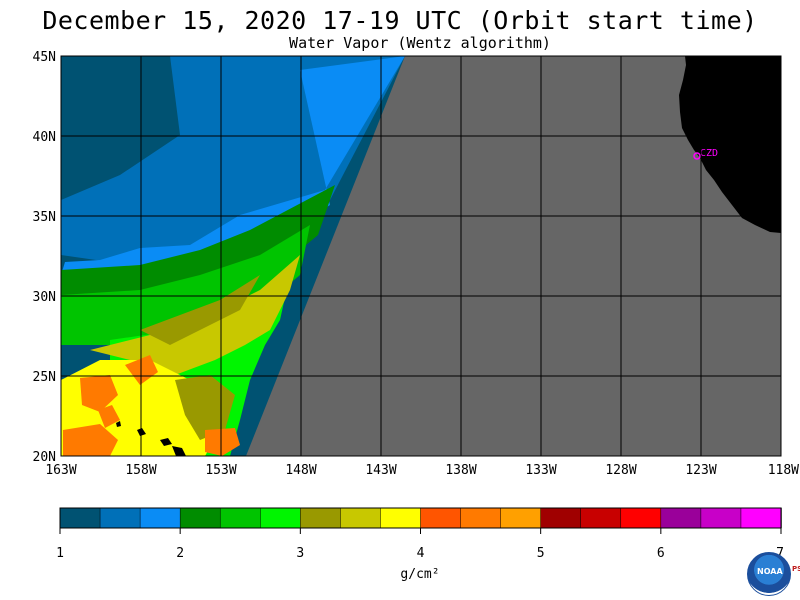  What do you see at coordinates (118, 424) in the screenshot?
I see `island-kauai` at bounding box center [118, 424].